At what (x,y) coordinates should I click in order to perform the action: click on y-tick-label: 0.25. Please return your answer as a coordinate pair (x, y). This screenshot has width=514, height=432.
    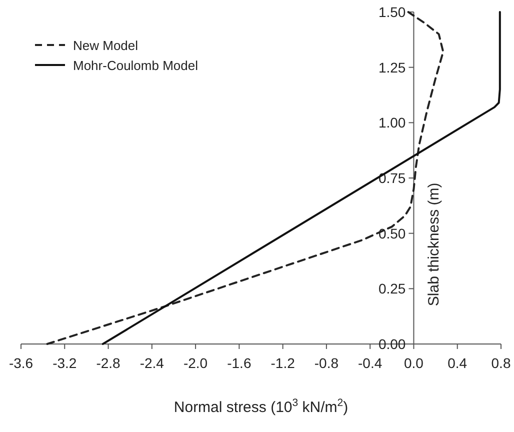
    Looking at the image, I should click on (392, 288).